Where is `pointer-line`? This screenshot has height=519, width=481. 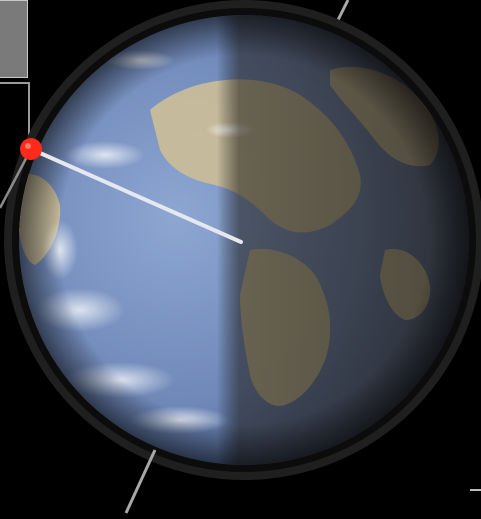 pointer-line is located at coordinates (136, 195).